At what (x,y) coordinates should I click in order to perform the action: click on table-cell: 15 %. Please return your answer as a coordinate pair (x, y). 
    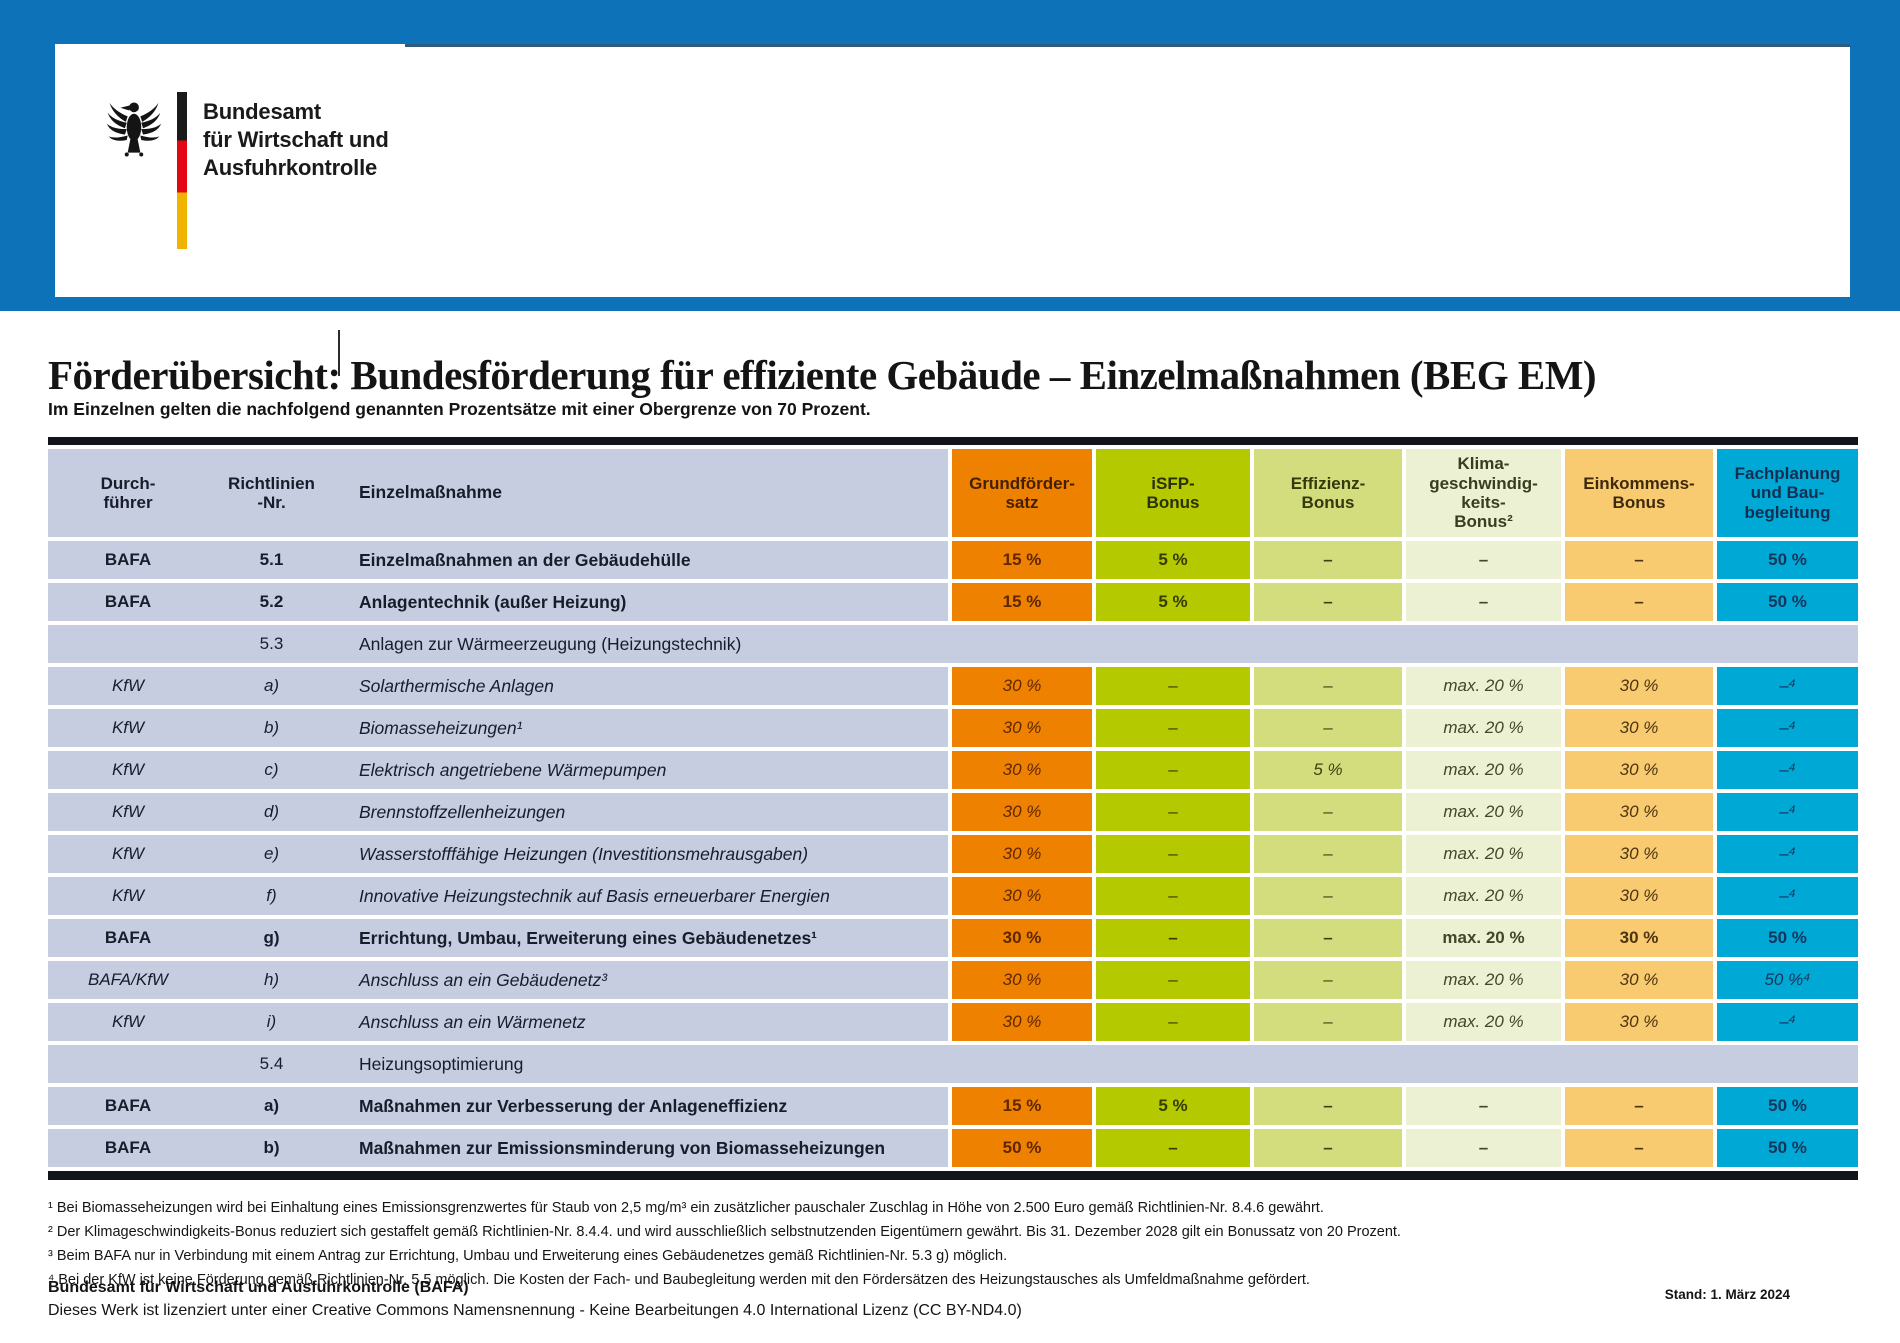
    Looking at the image, I should click on (1020, 560).